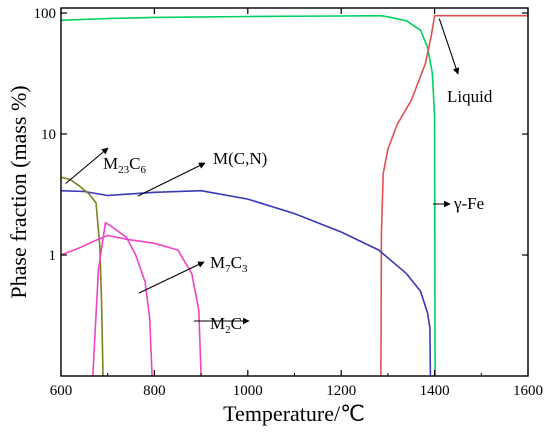  Describe the element at coordinates (18, 191) in the screenshot. I see `y-axis-title: Phase fraction (mass %)` at that location.